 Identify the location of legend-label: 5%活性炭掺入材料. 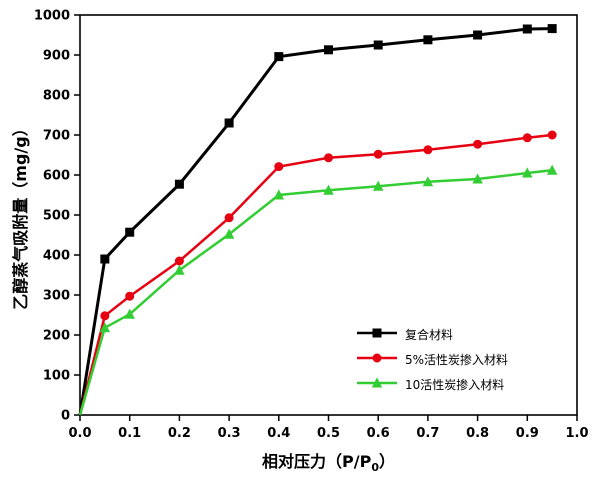
(457, 359).